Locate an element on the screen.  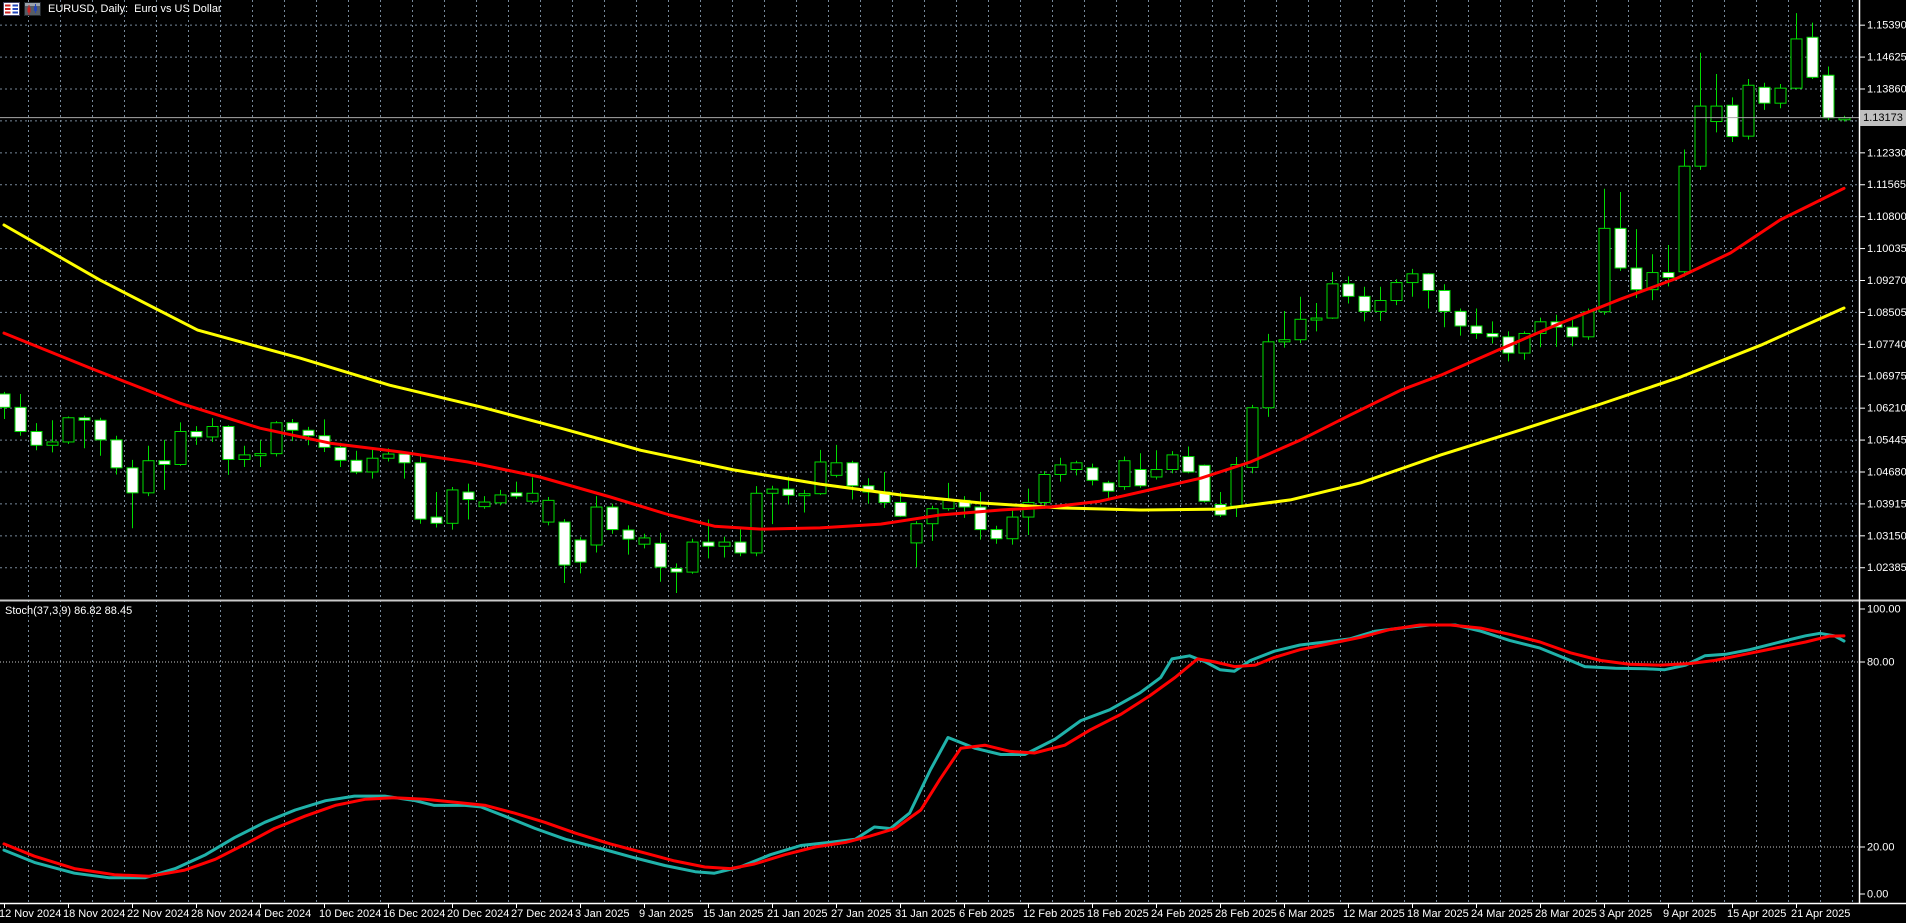
svg-text: 24 Mar 2025 is located at coordinates (1502, 914).